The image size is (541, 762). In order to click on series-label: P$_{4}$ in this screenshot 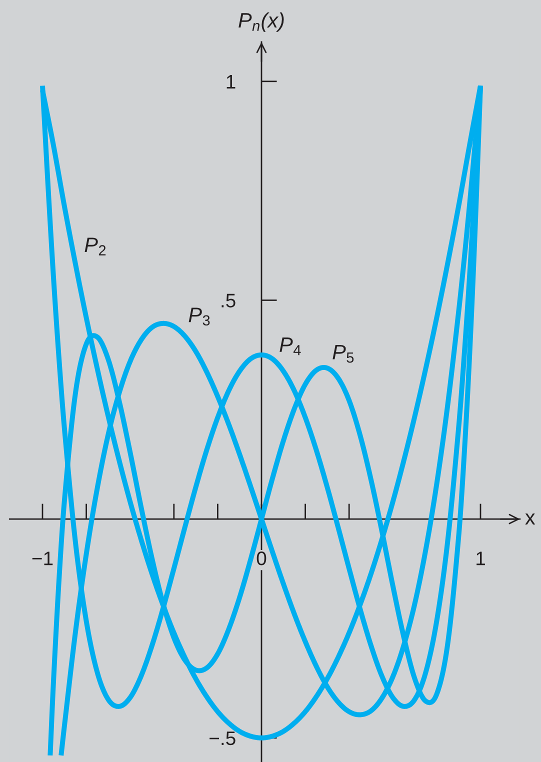, I will do `click(290, 347)`.